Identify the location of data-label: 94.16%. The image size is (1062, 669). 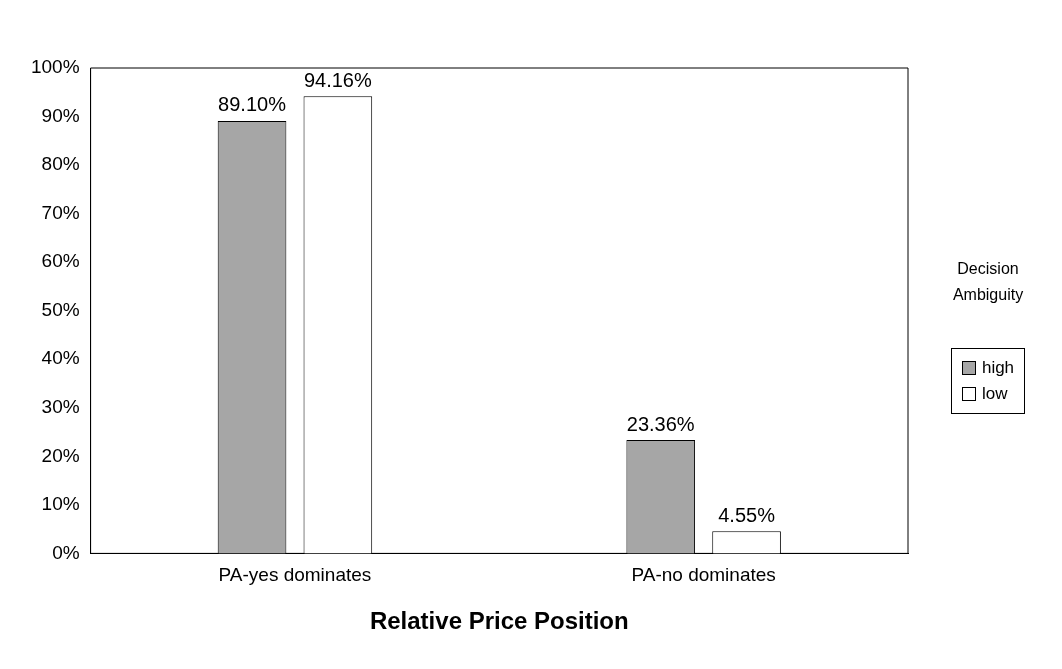
(337, 79).